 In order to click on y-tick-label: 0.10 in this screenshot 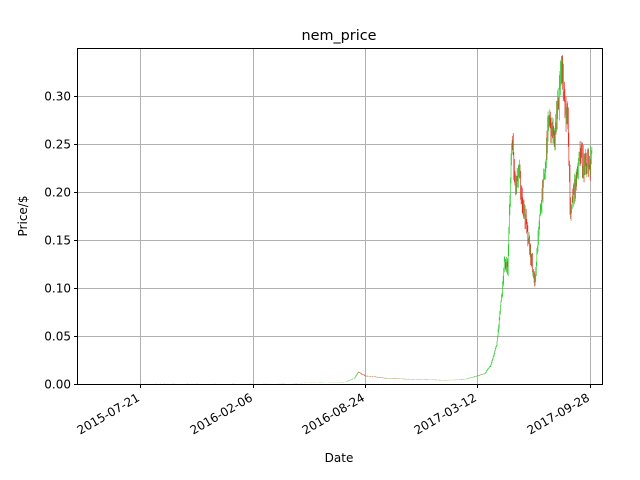, I will do `click(57, 289)`.